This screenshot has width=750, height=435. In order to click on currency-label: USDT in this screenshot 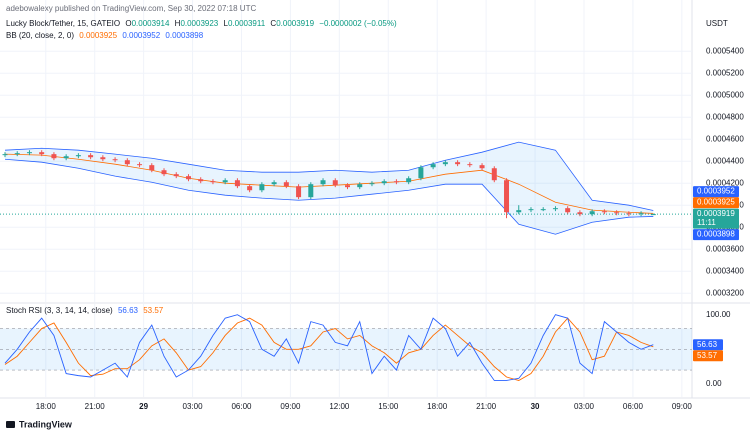, I will do `click(717, 23)`.